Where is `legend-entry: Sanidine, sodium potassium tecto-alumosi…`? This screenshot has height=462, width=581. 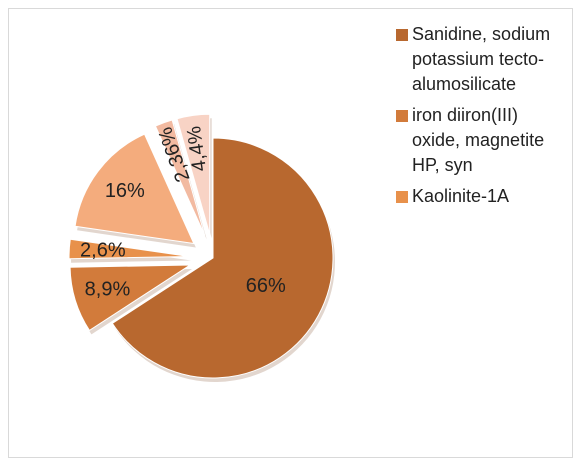 legend-entry: Sanidine, sodium potassium tecto-alumosi… is located at coordinates (481, 59).